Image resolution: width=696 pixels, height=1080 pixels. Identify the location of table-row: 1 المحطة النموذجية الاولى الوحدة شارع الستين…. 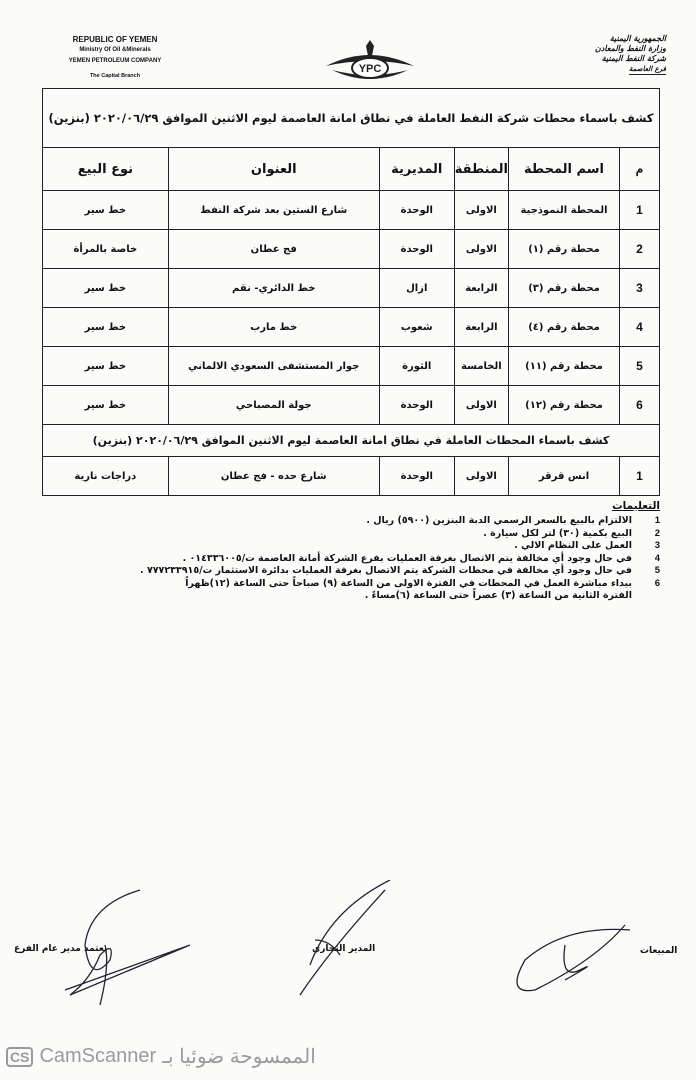
(351, 210).